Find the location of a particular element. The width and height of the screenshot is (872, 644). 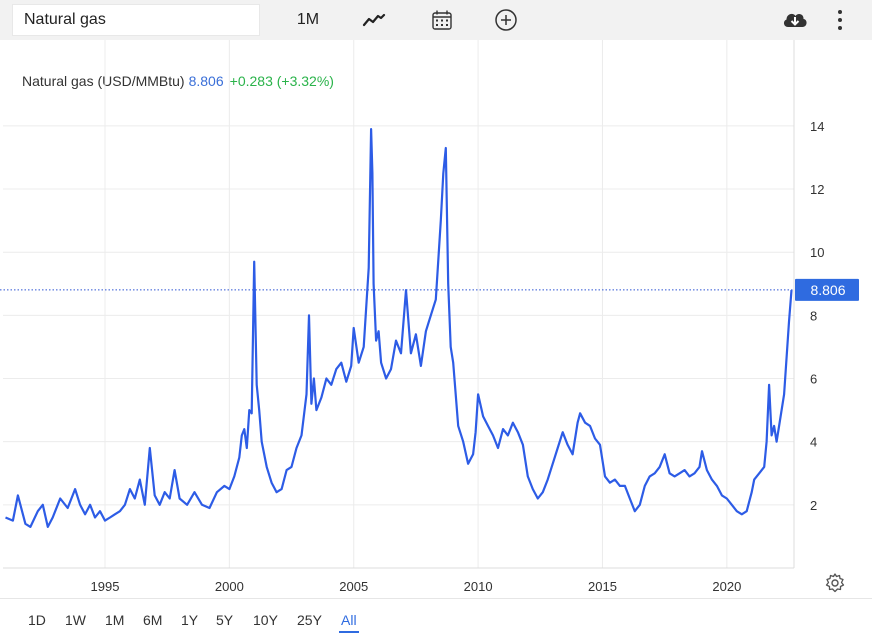

compare-button is located at coordinates (506, 20).